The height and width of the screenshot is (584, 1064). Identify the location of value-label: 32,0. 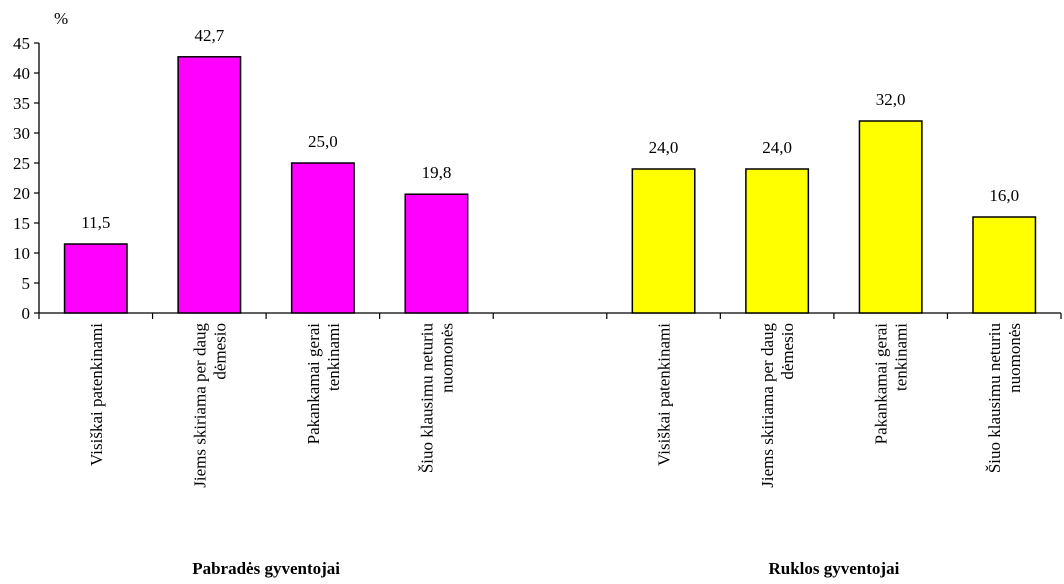
(891, 99).